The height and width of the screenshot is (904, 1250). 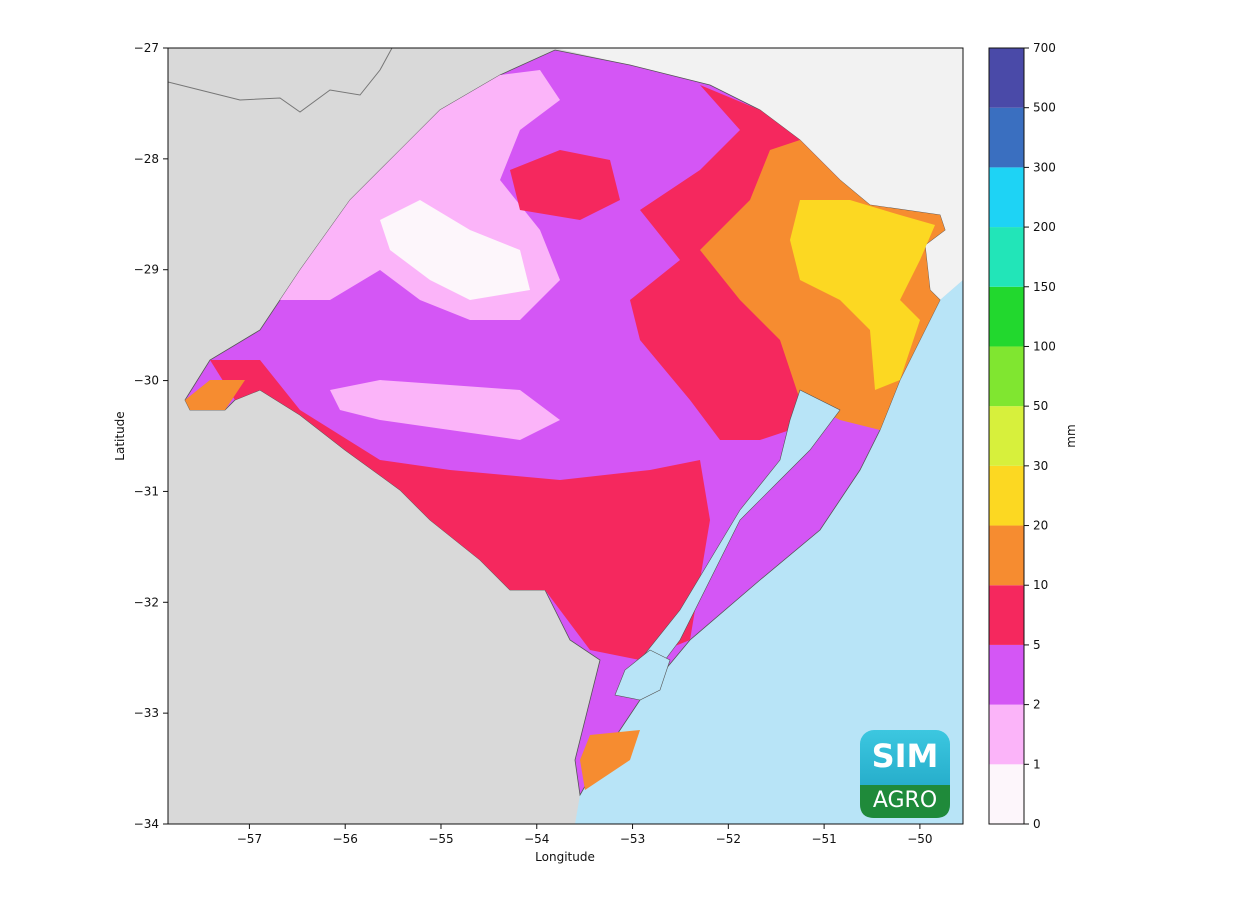 What do you see at coordinates (1037, 645) in the screenshot?
I see `colorbar-tick-label: 5` at bounding box center [1037, 645].